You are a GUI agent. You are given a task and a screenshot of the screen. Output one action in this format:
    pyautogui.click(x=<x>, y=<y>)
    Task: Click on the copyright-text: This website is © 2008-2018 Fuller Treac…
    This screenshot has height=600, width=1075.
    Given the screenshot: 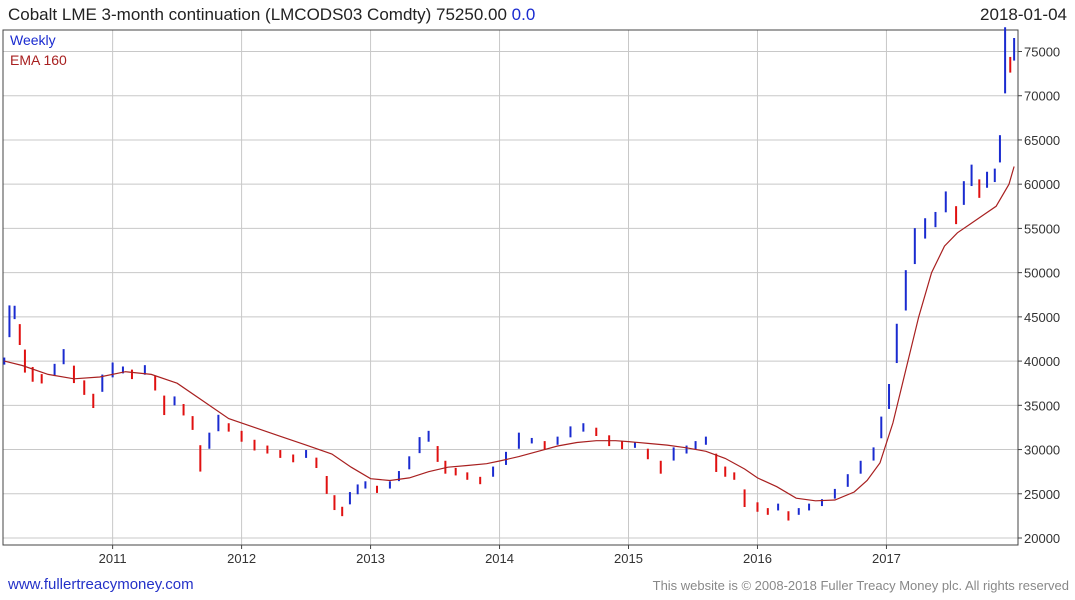 What is the action you would take?
    pyautogui.click(x=860, y=585)
    